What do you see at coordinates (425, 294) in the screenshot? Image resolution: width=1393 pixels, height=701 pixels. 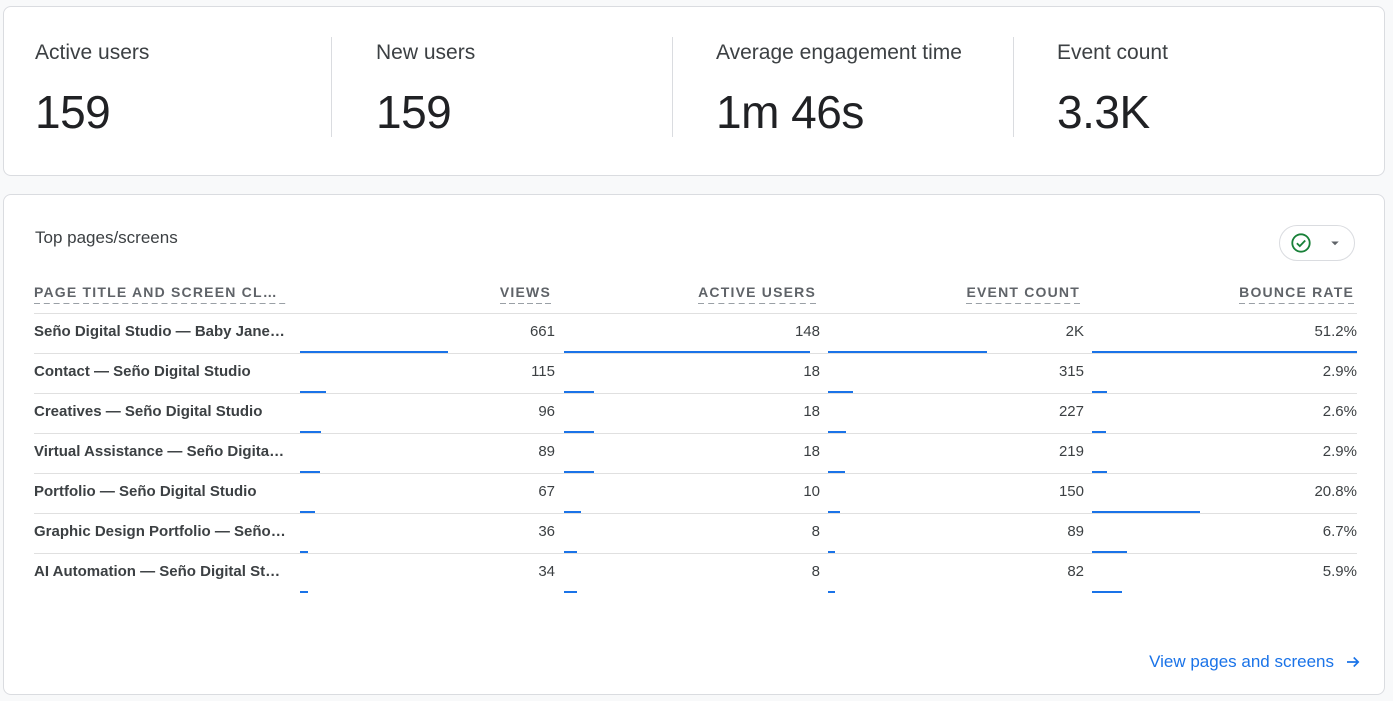 I see `column-header-views: VIEWS` at bounding box center [425, 294].